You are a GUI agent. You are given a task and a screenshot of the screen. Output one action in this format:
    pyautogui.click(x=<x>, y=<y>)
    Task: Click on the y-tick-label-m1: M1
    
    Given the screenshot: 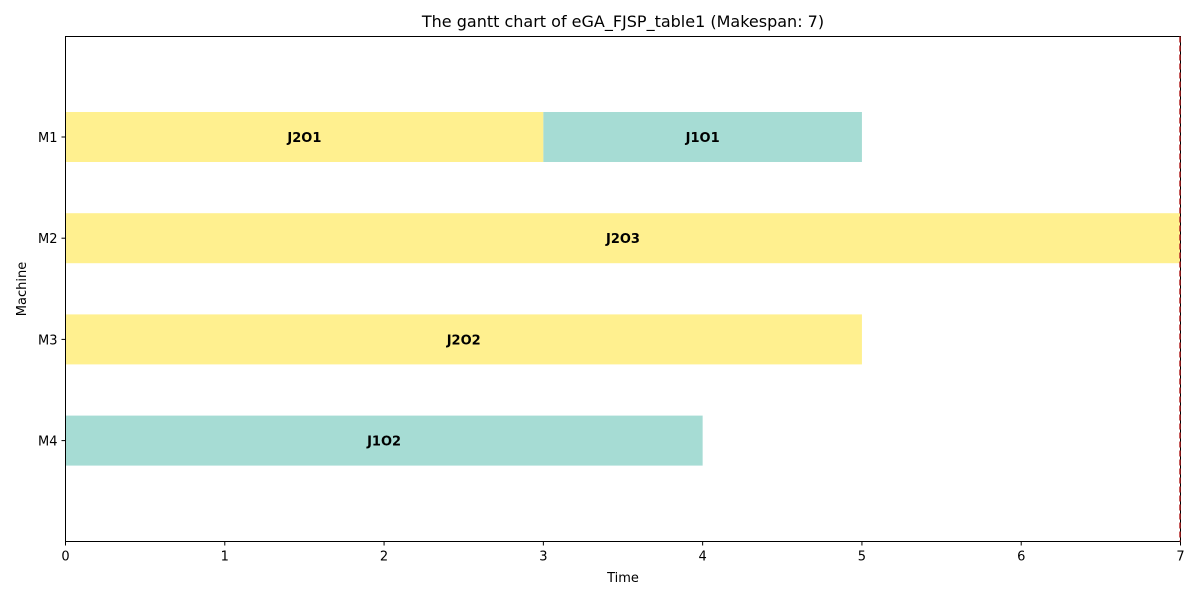 What is the action you would take?
    pyautogui.click(x=48, y=138)
    